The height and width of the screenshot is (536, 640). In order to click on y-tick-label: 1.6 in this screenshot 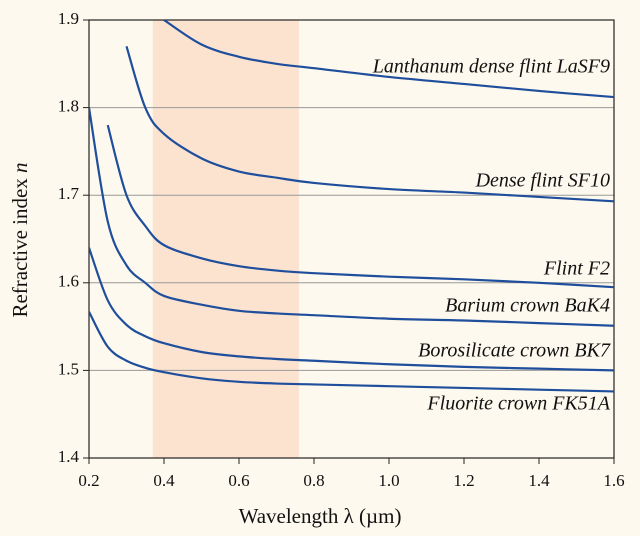, I will do `click(68, 281)`.